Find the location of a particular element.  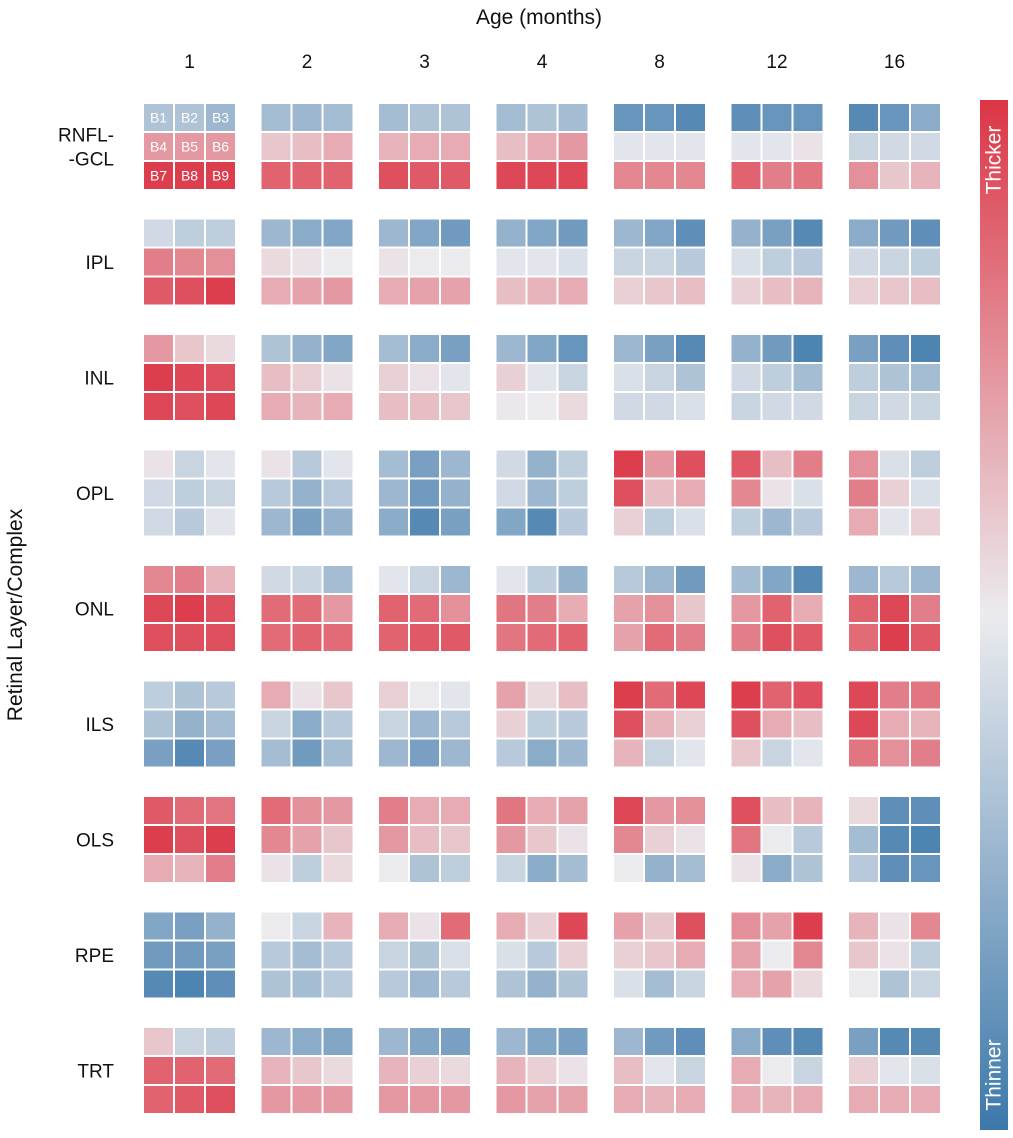

column-label-8: 8 is located at coordinates (659, 62).